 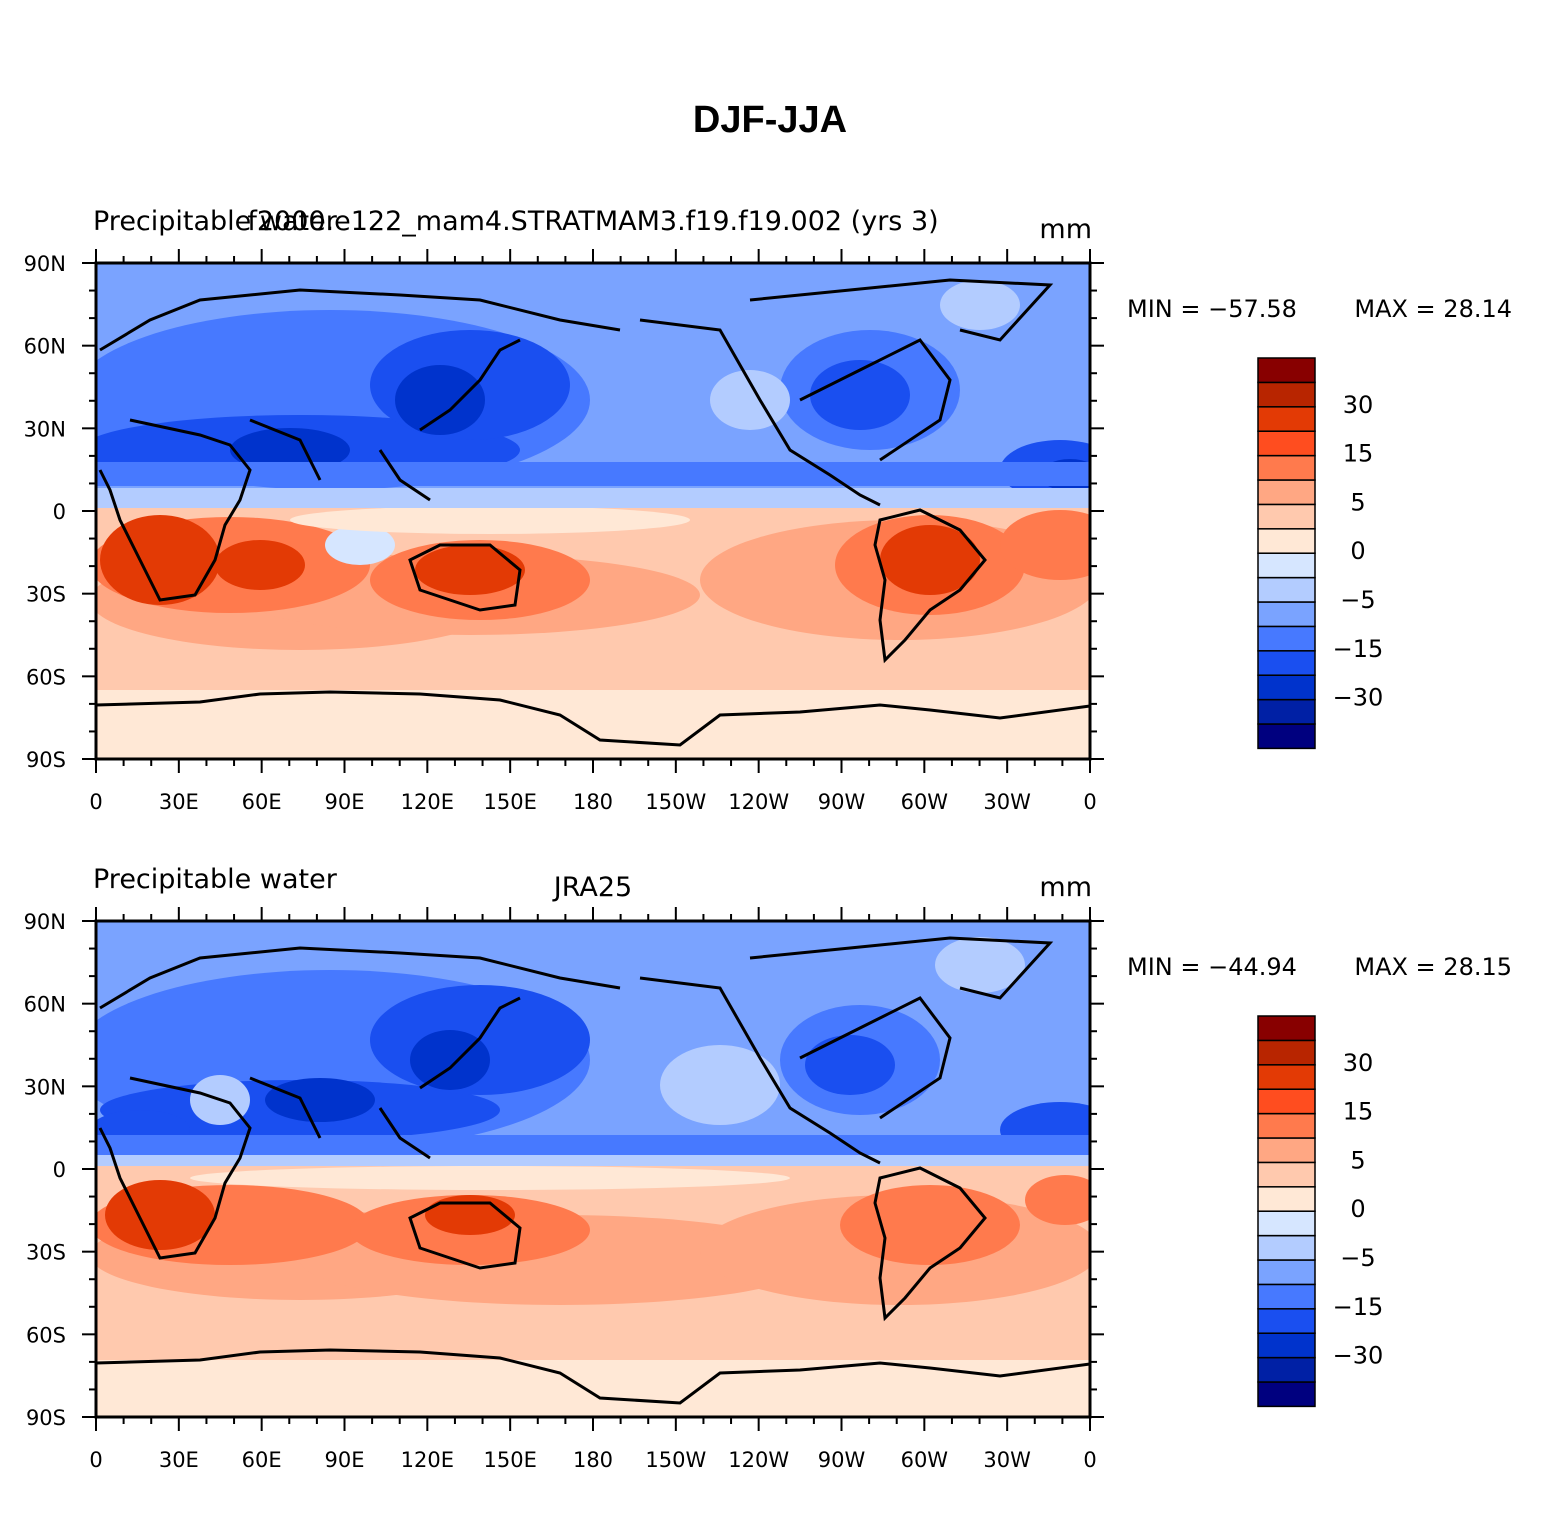 What do you see at coordinates (1358, 405) in the screenshot?
I see `colorbar-label: 30` at bounding box center [1358, 405].